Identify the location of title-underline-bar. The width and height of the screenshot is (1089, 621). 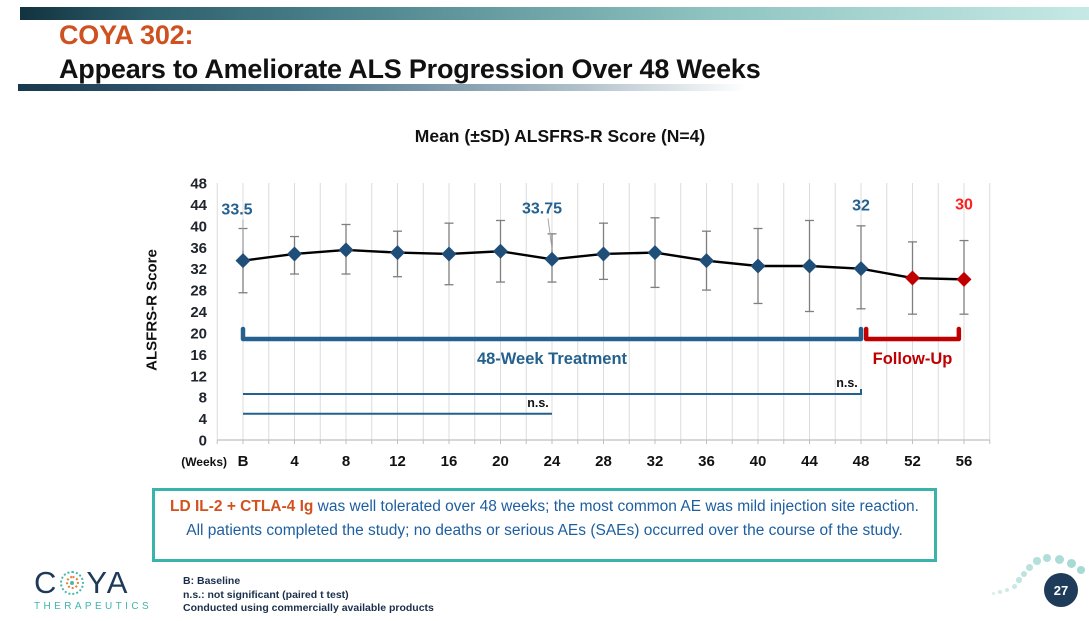
(553, 87).